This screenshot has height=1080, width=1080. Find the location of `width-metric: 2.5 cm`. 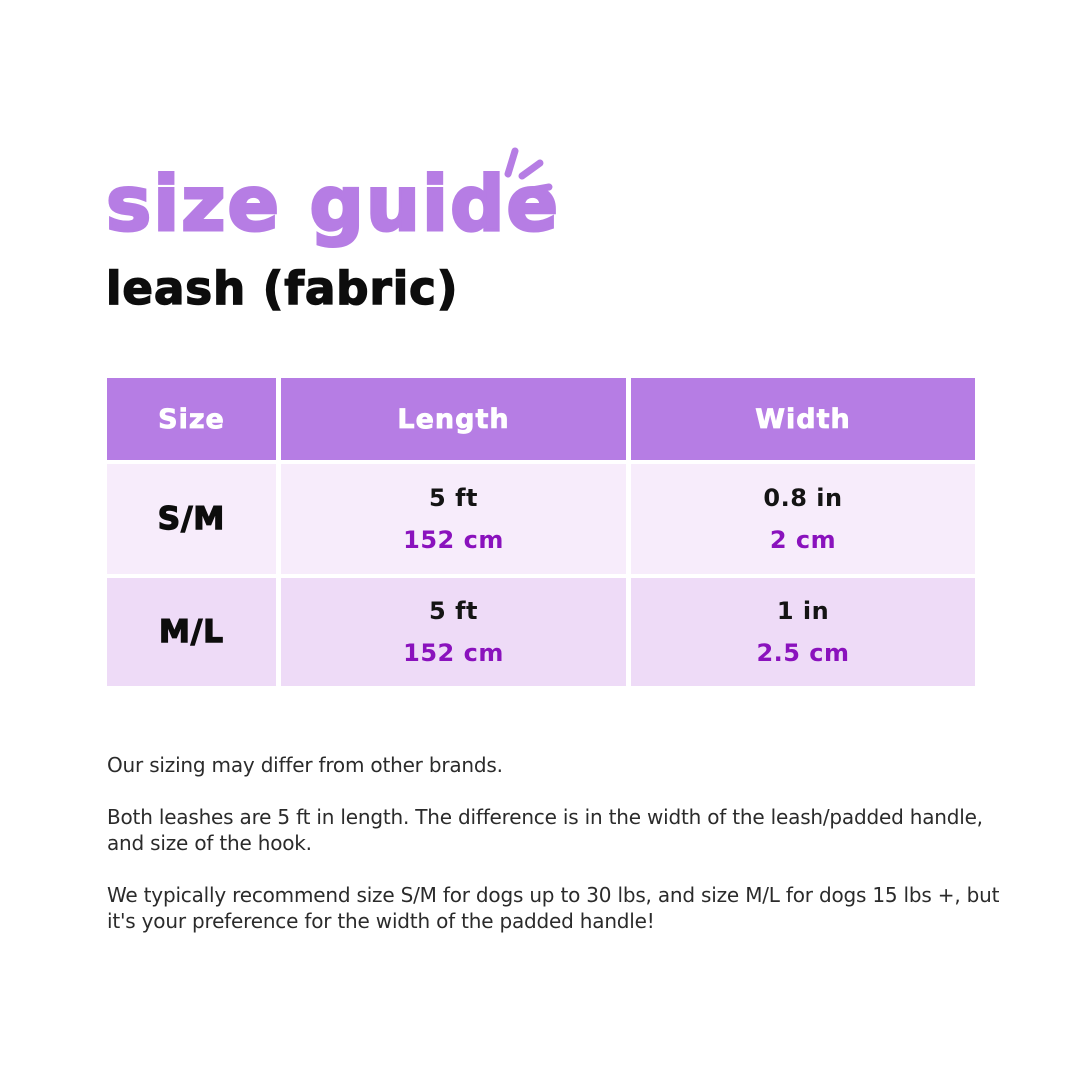

width-metric: 2.5 cm is located at coordinates (803, 653).